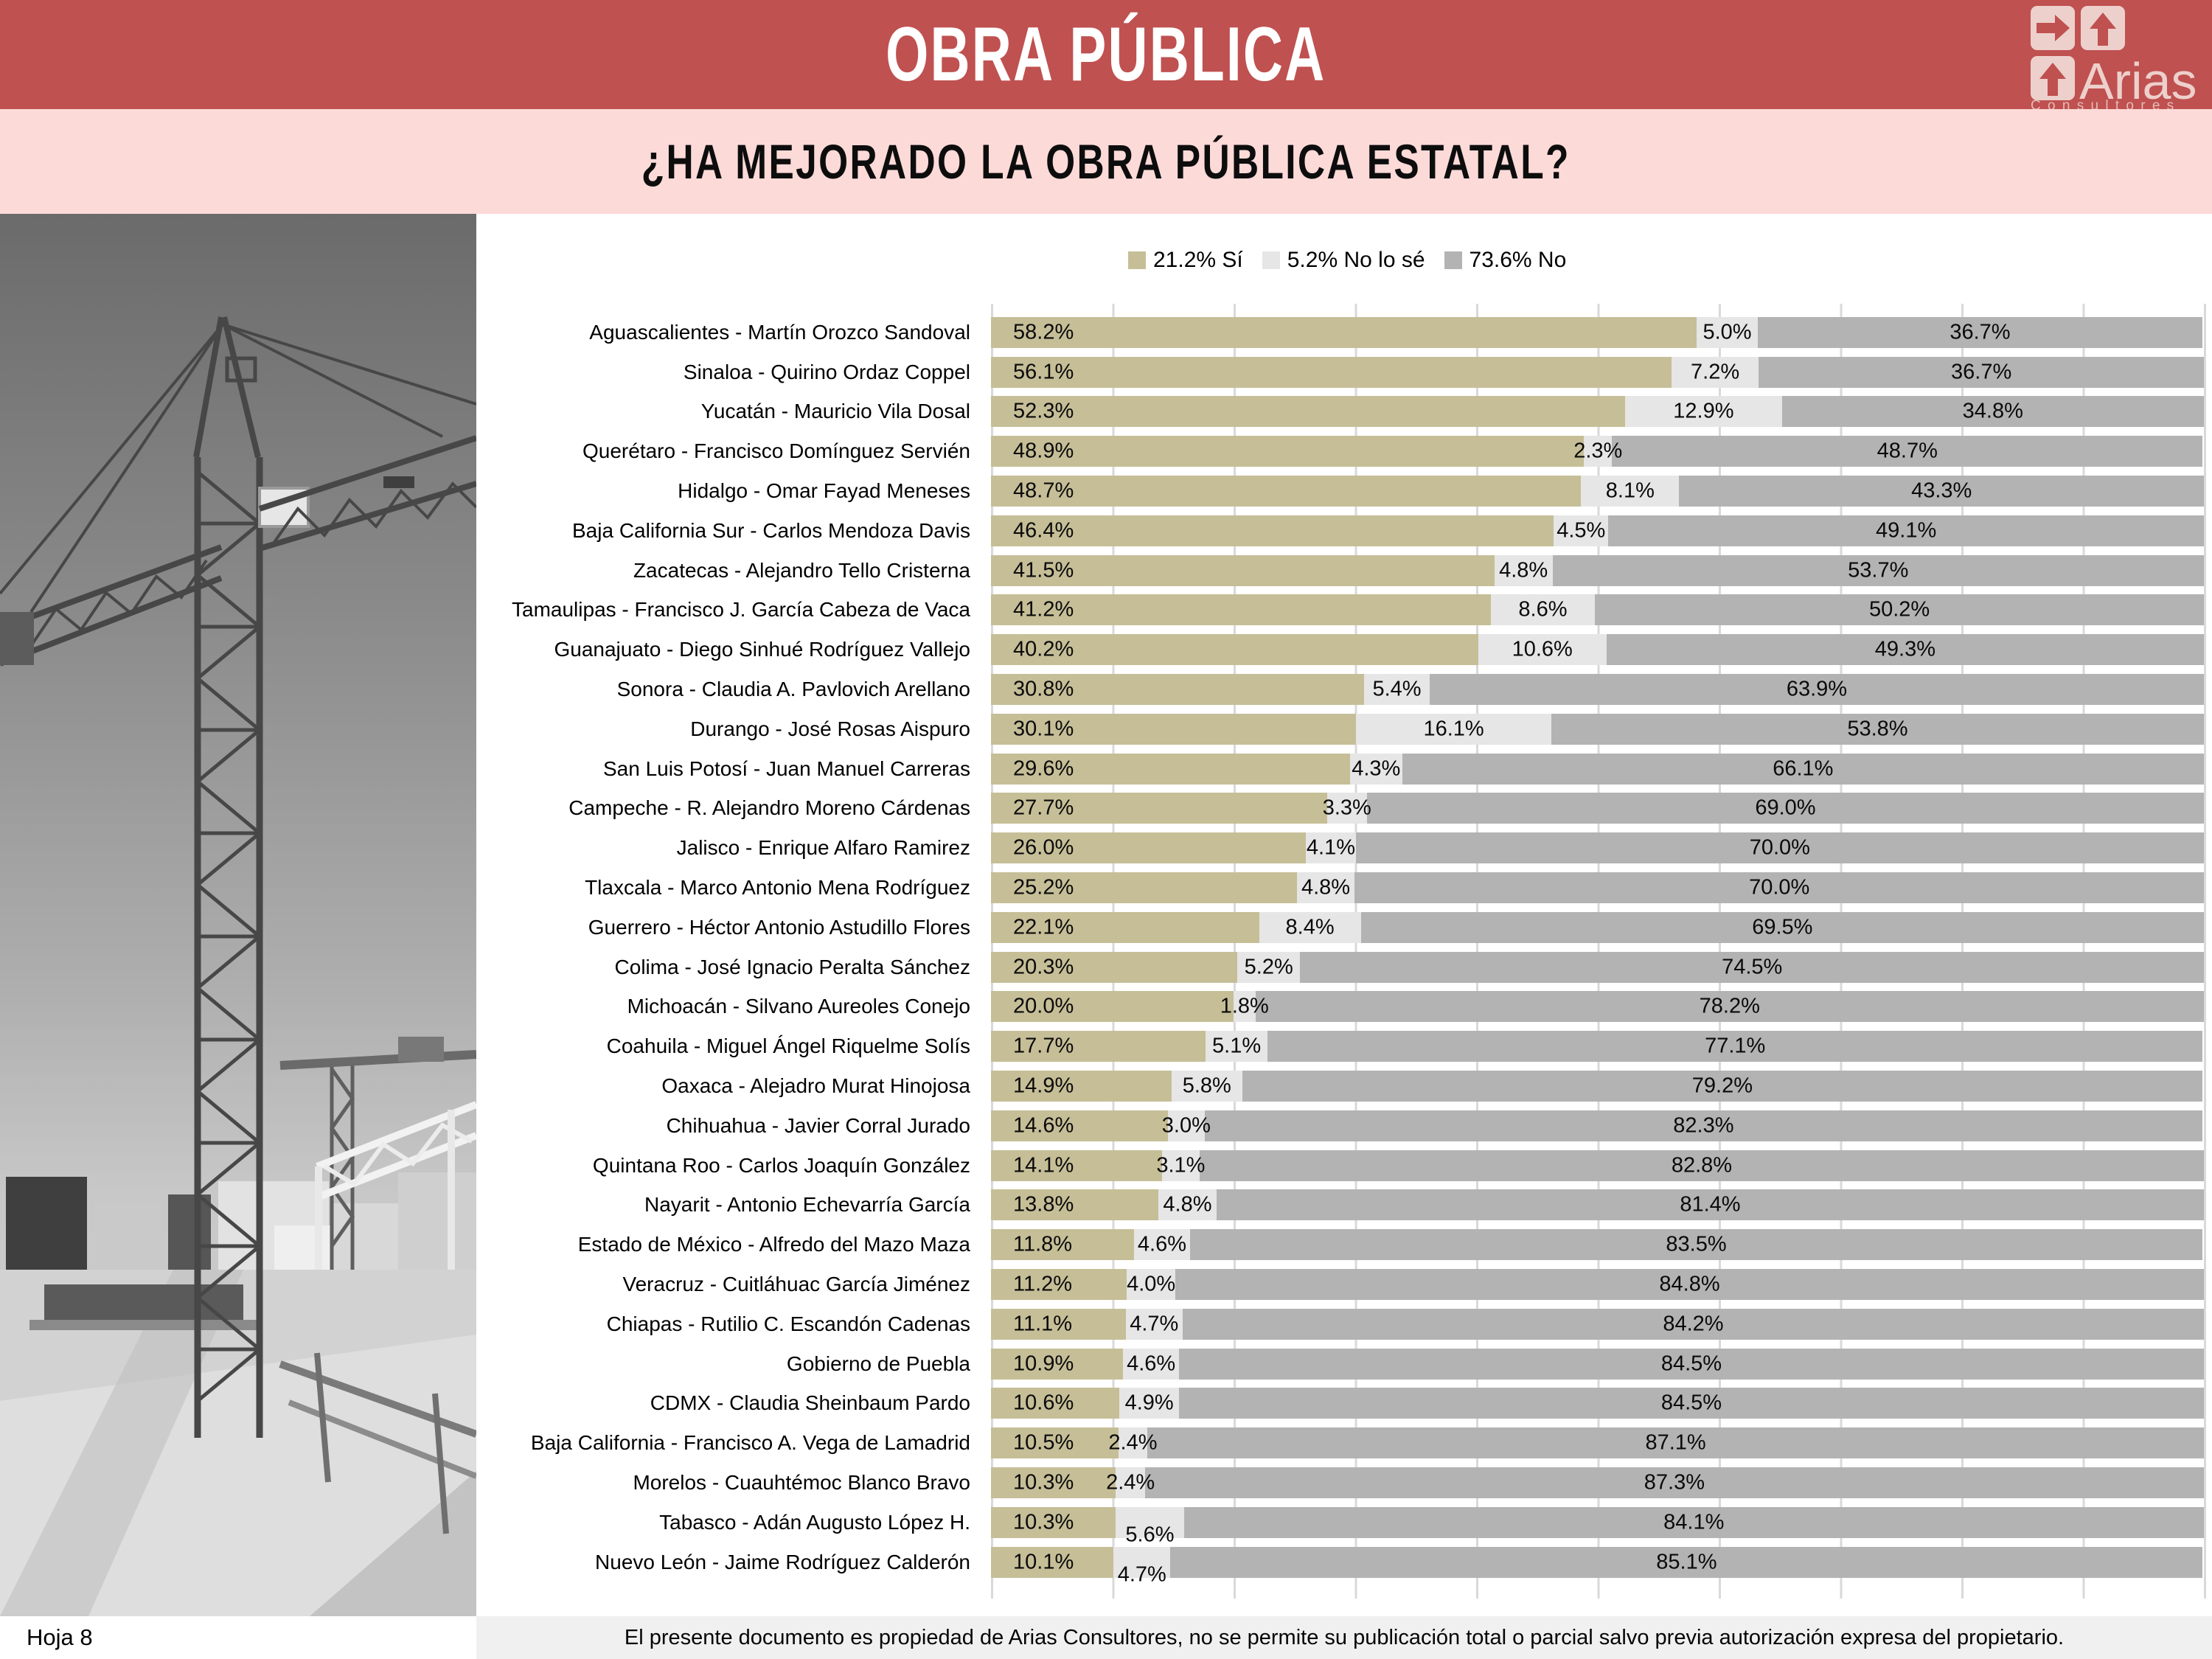  What do you see at coordinates (1340, 1364) in the screenshot?
I see `bar-row: Gobierno de Puebla 10.9% 4.6% 84.5%` at bounding box center [1340, 1364].